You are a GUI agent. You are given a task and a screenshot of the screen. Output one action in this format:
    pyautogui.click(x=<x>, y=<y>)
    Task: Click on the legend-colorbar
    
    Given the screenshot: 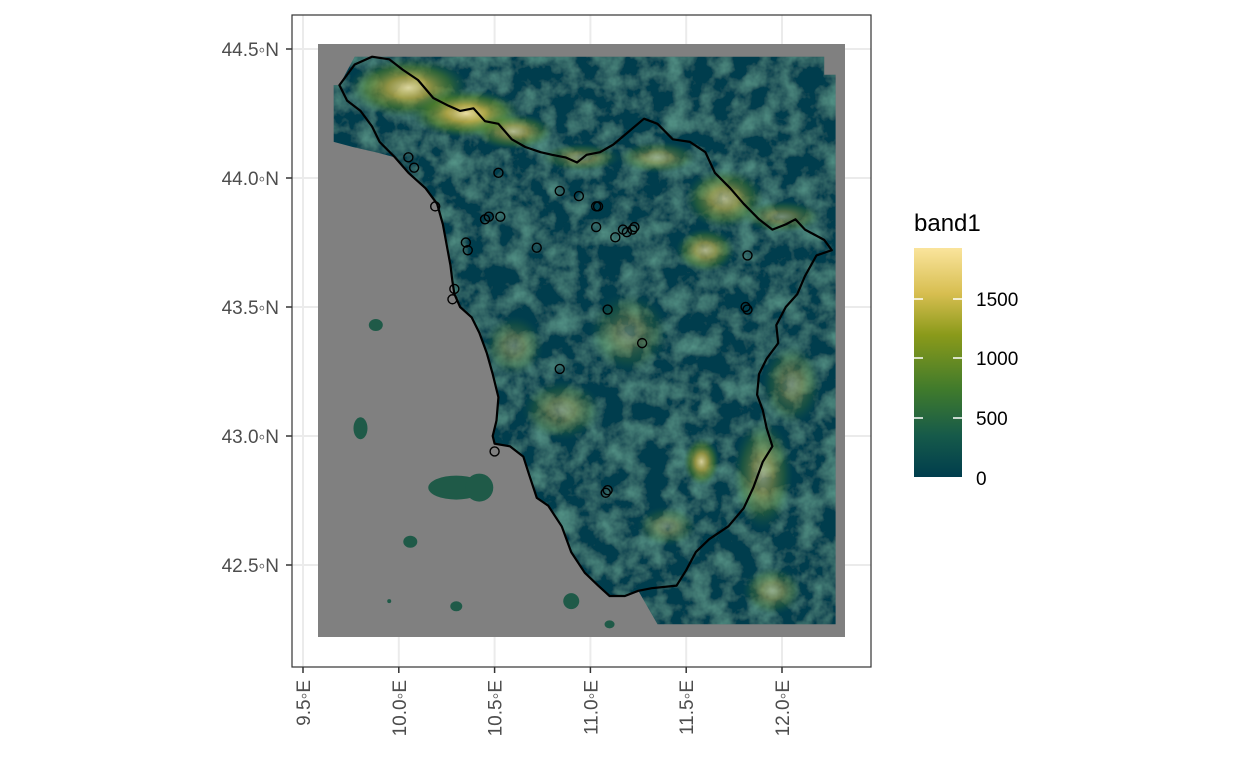 What is the action you would take?
    pyautogui.click(x=938, y=362)
    